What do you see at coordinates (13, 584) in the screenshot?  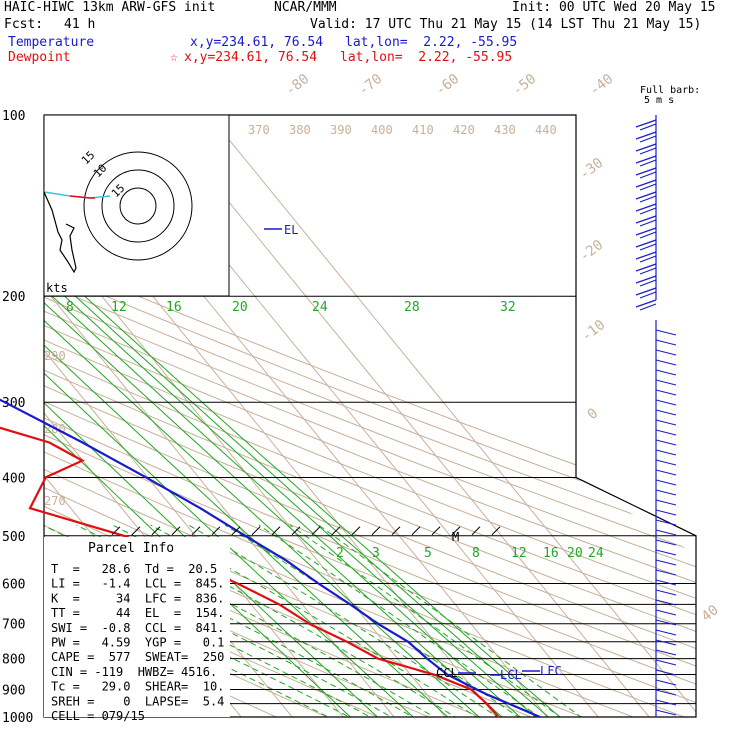 I see `pressure-tick-600: 600` at bounding box center [13, 584].